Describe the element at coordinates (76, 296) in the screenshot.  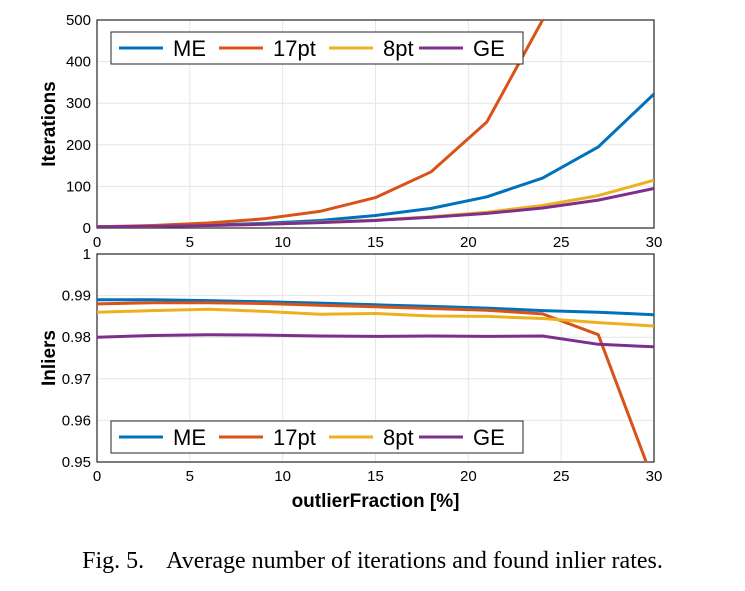
I see `y-tick-label: 0.99` at that location.